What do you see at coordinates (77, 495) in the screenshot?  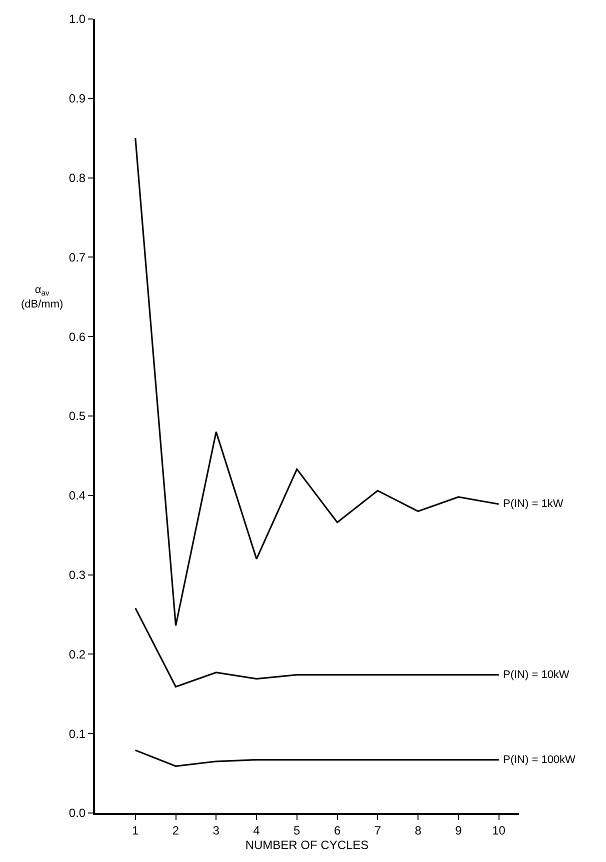 I see `y-tick-label: 0.4` at bounding box center [77, 495].